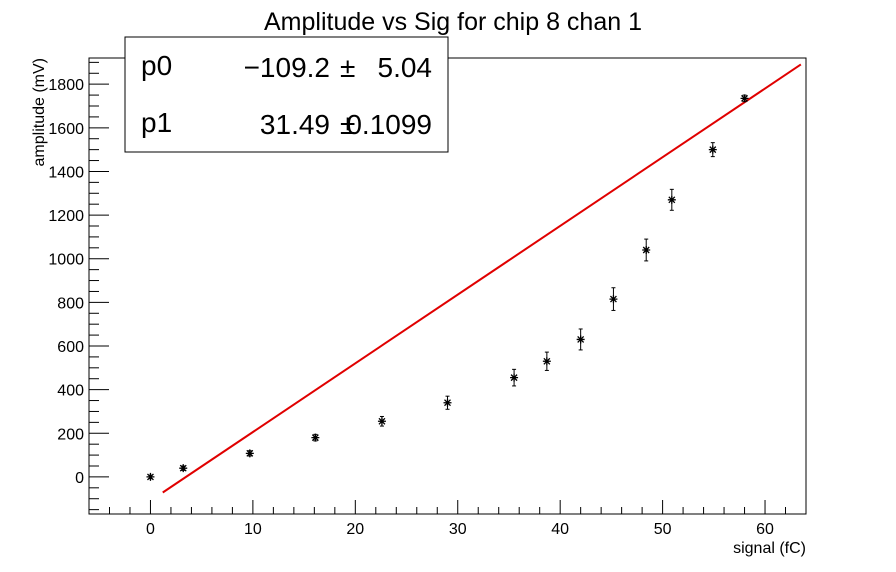  What do you see at coordinates (150, 529) in the screenshot?
I see `x-tick-label: 0` at bounding box center [150, 529].